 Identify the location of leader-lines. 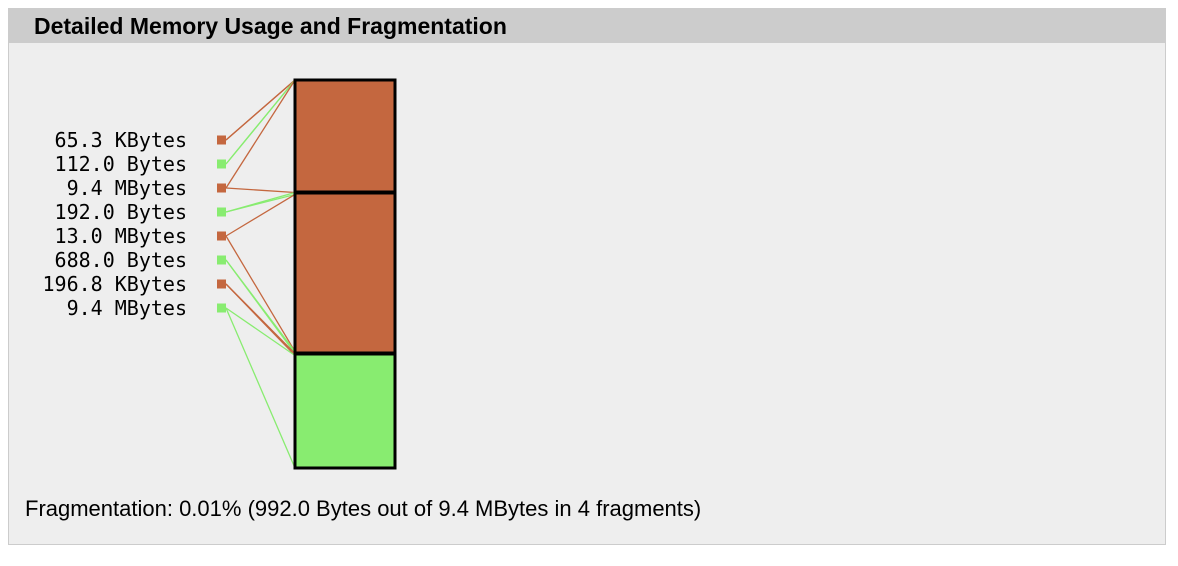
(260, 274).